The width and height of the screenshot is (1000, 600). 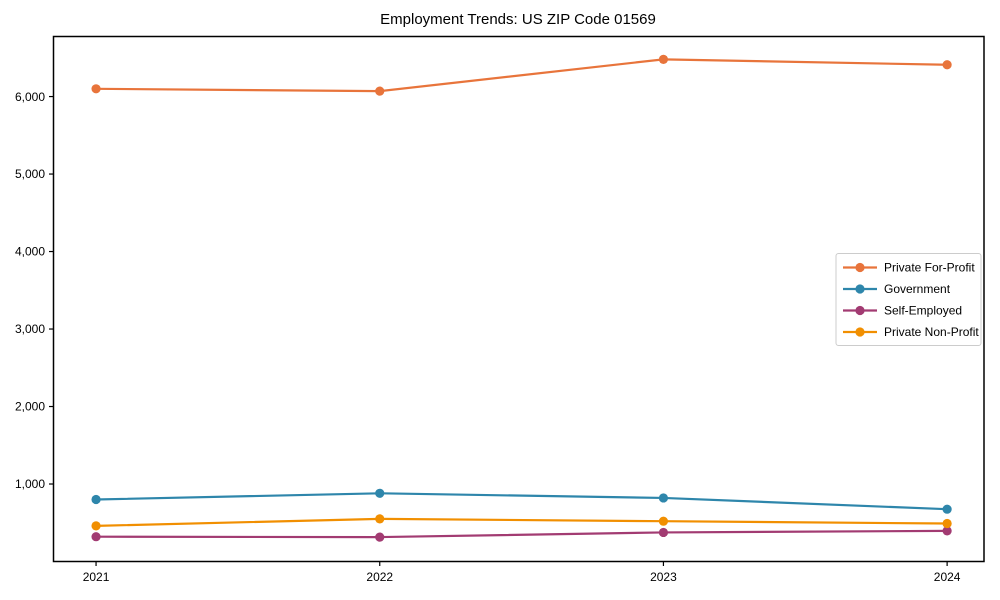 I want to click on series-line-private-non-profit, so click(x=522, y=522).